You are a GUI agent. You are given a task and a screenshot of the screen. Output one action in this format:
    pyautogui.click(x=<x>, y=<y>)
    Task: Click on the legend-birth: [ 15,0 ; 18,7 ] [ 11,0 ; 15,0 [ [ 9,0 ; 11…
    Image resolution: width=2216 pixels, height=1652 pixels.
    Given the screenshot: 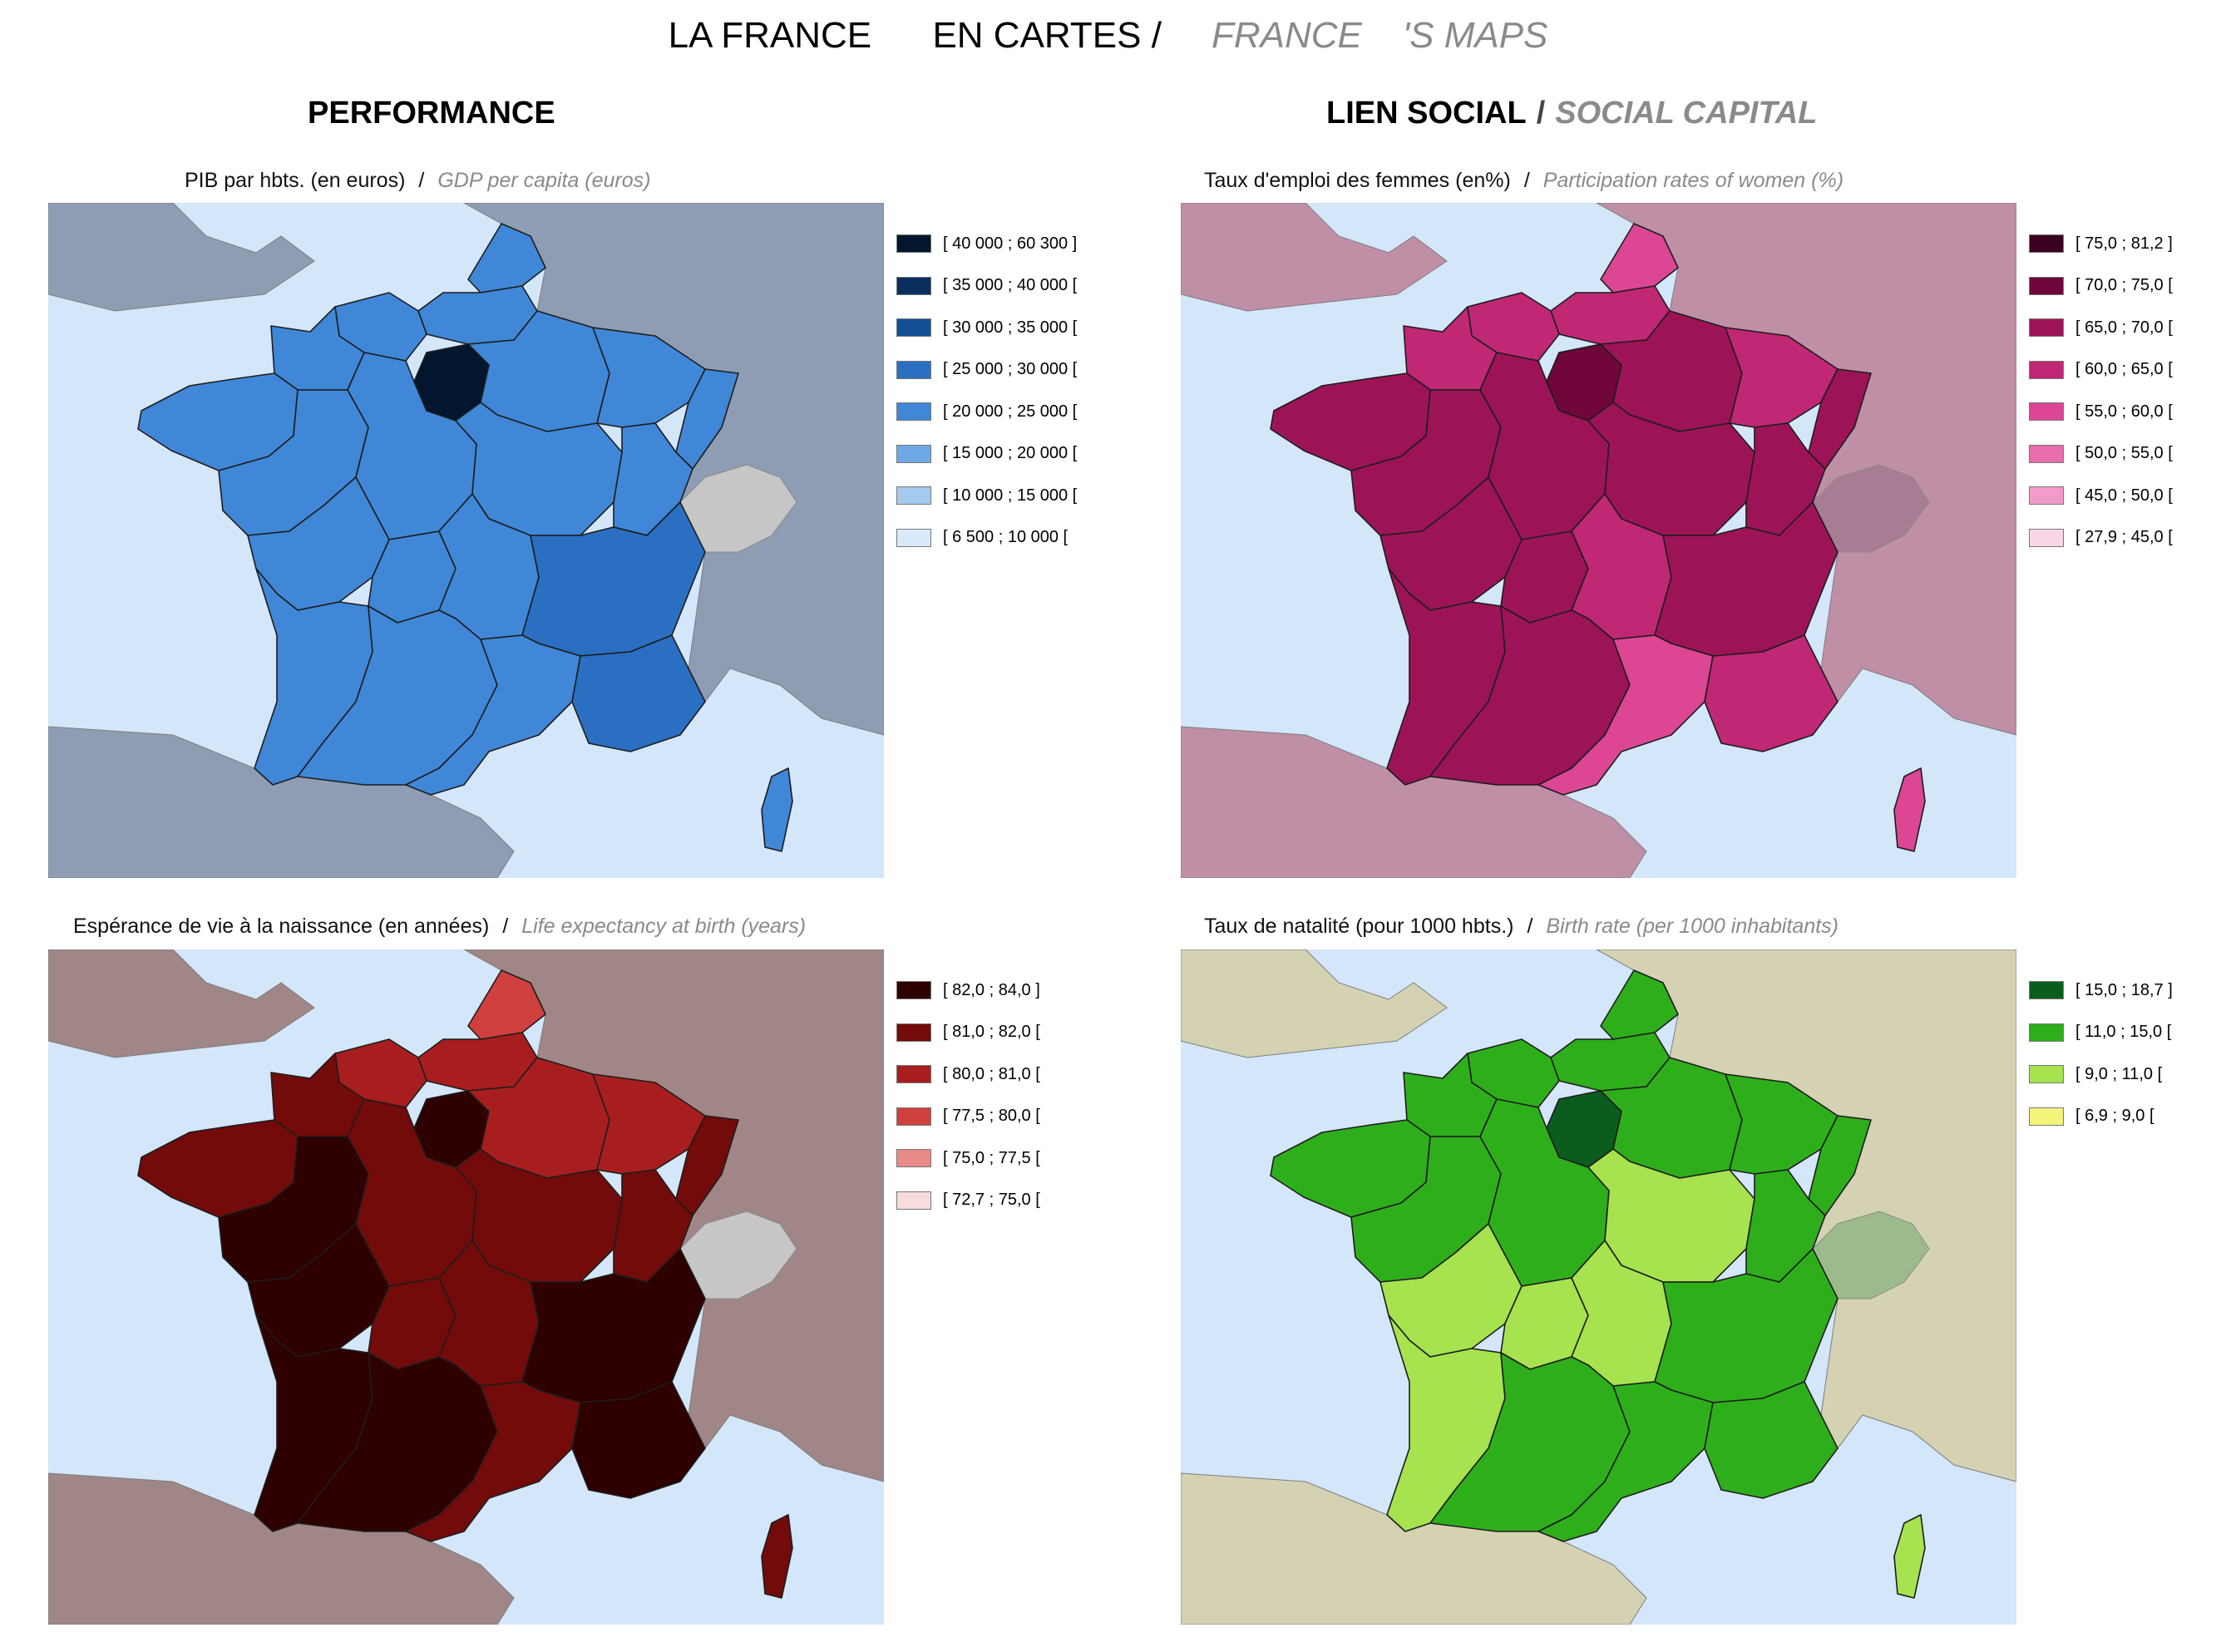 What is the action you would take?
    pyautogui.click(x=2101, y=1053)
    